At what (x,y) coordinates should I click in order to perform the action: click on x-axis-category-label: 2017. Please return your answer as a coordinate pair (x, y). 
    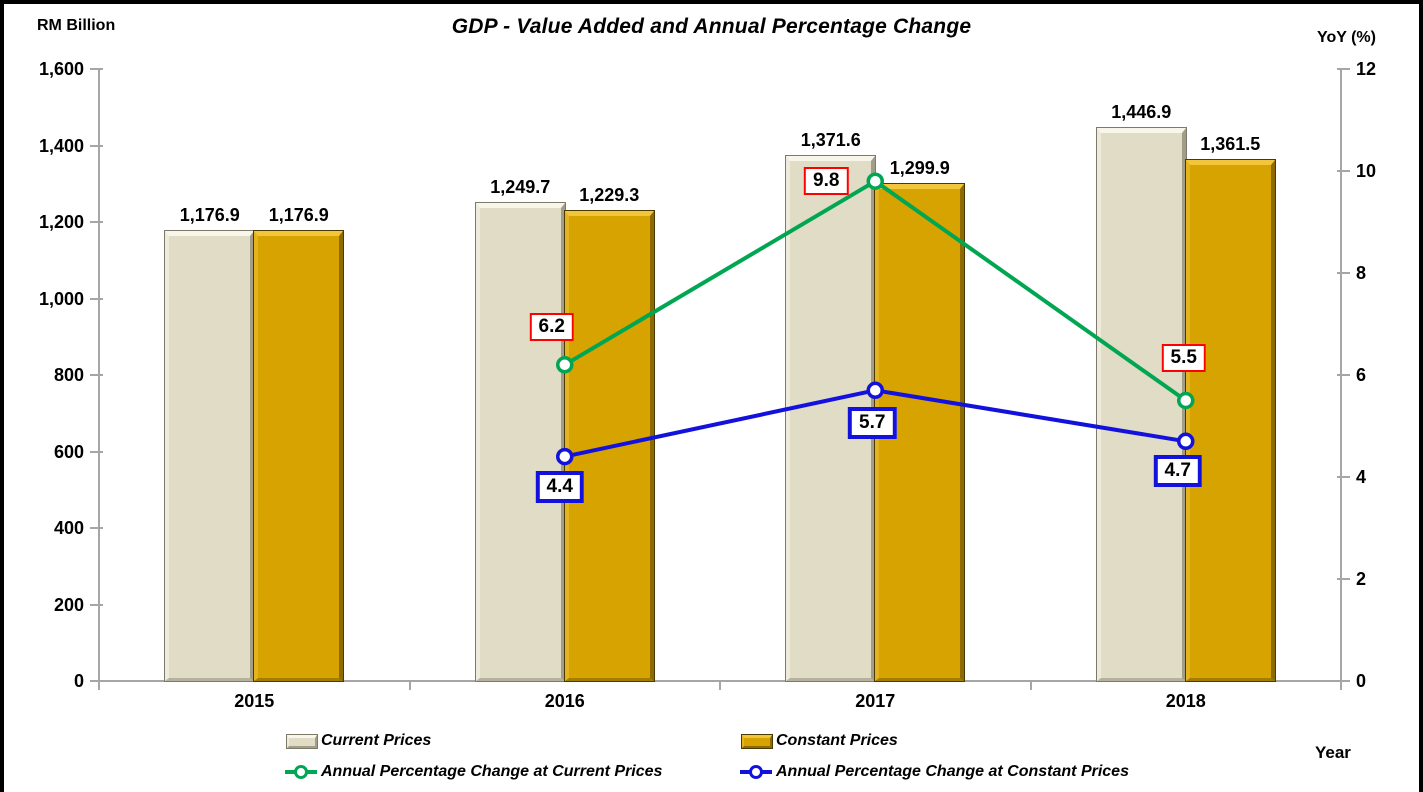
    Looking at the image, I should click on (875, 701).